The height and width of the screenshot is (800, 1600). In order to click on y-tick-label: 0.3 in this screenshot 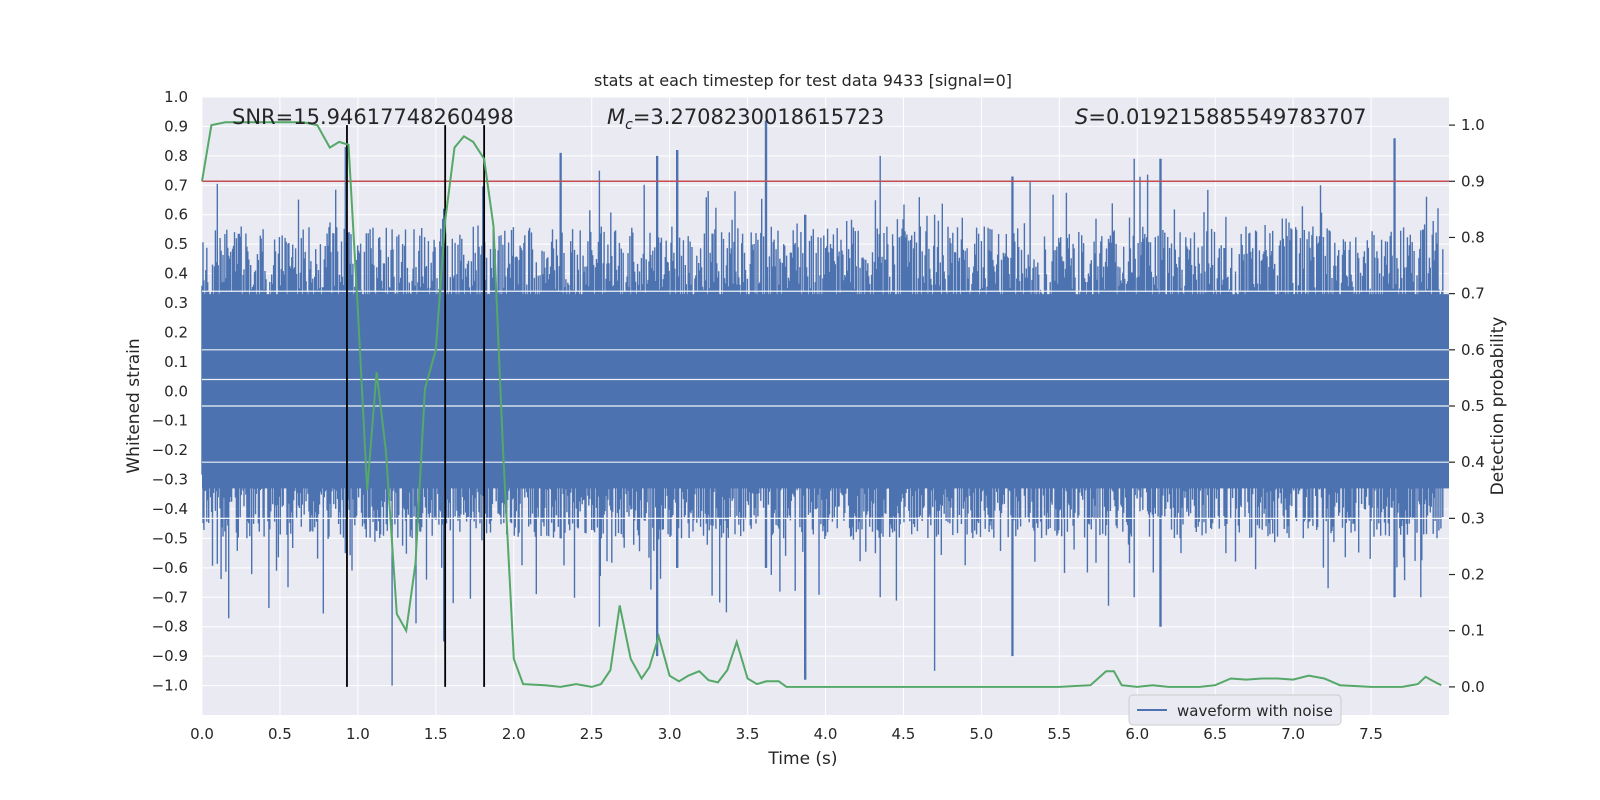, I will do `click(176, 303)`.